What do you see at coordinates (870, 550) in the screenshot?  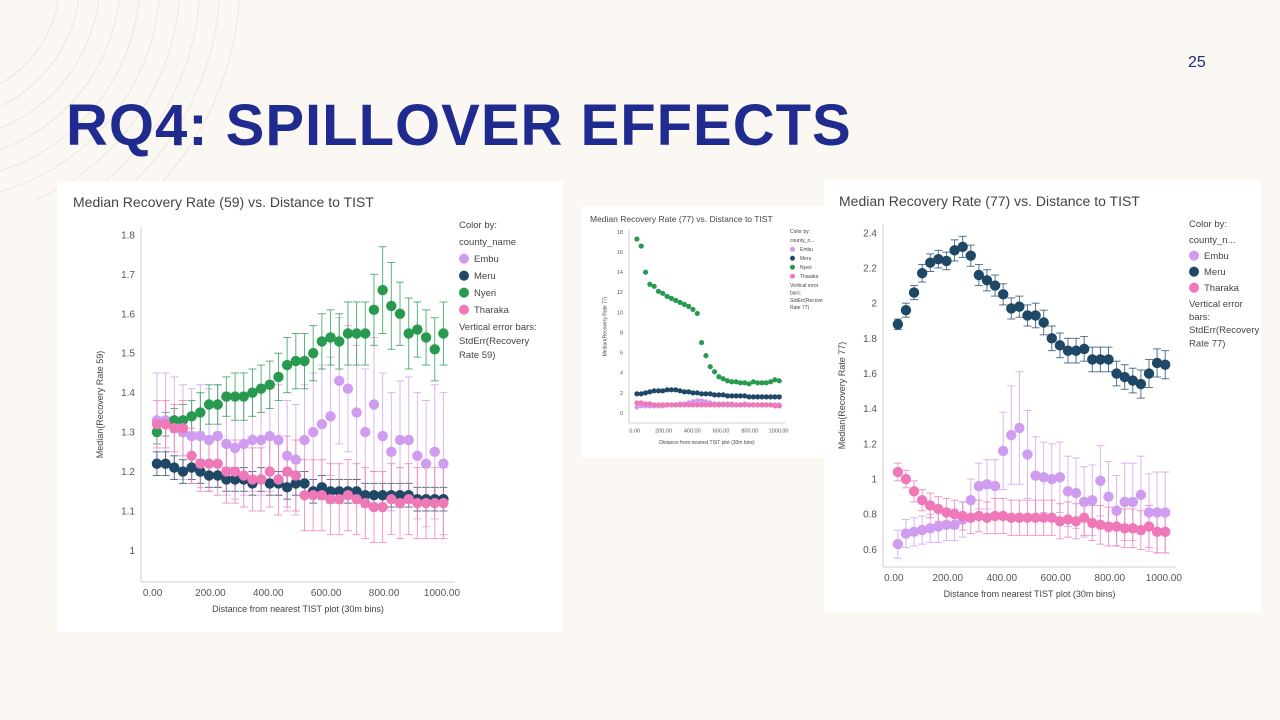 I see `y-tick-label: 0.6` at bounding box center [870, 550].